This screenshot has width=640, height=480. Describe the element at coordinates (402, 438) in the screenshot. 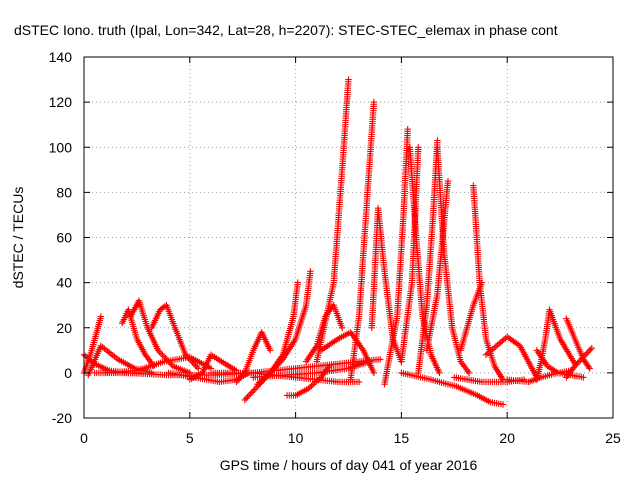

I see `x-tick-label: 15` at that location.